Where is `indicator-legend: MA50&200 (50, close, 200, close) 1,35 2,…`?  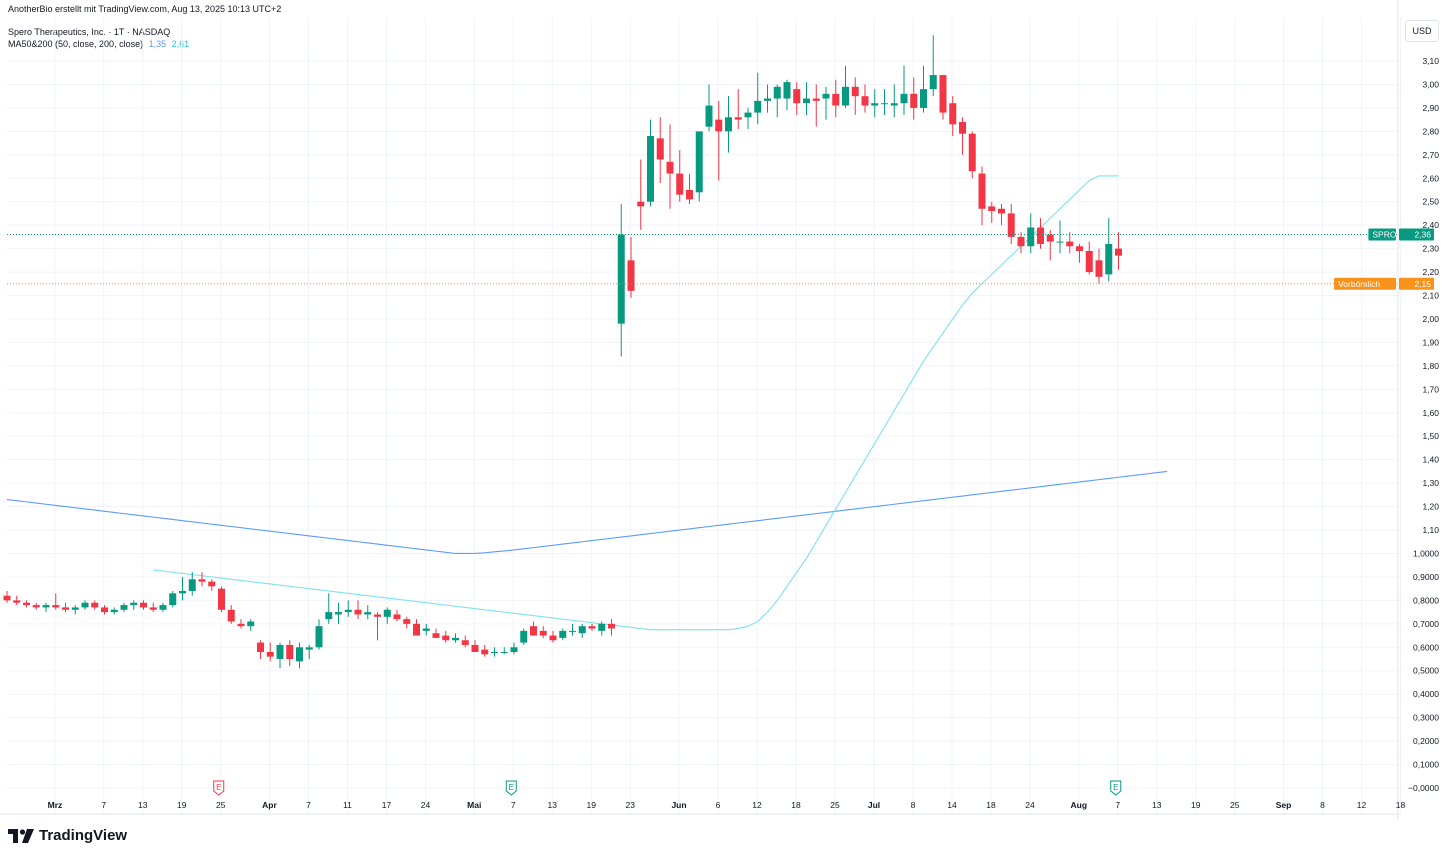 indicator-legend: MA50&200 (50, close, 200, close) 1,35 2,… is located at coordinates (144, 44).